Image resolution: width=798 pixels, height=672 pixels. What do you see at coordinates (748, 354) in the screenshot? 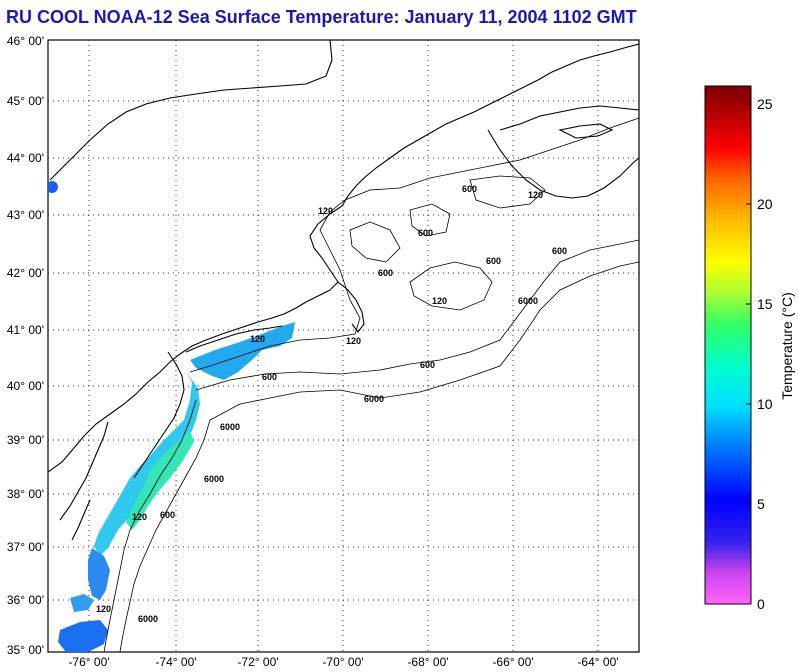
I see `colorbar-ticks` at bounding box center [748, 354].